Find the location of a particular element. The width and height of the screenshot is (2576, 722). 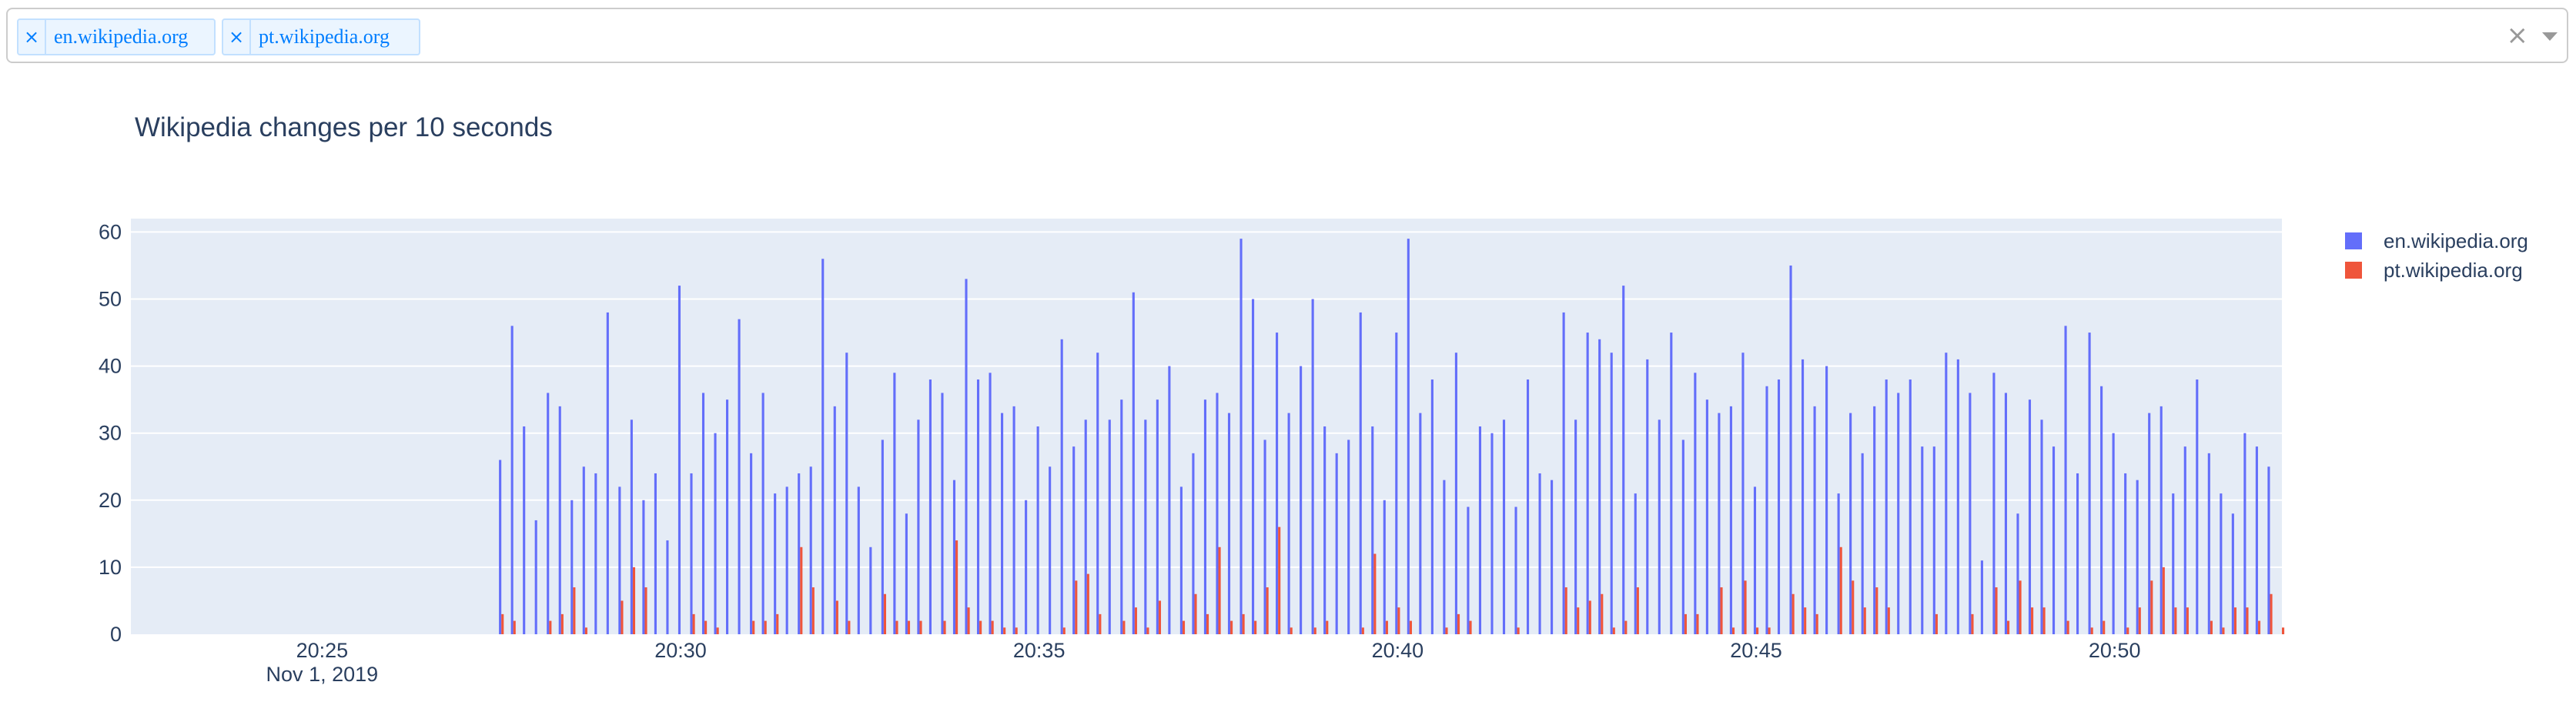

chip-remove-en-button: × is located at coordinates (32, 37).